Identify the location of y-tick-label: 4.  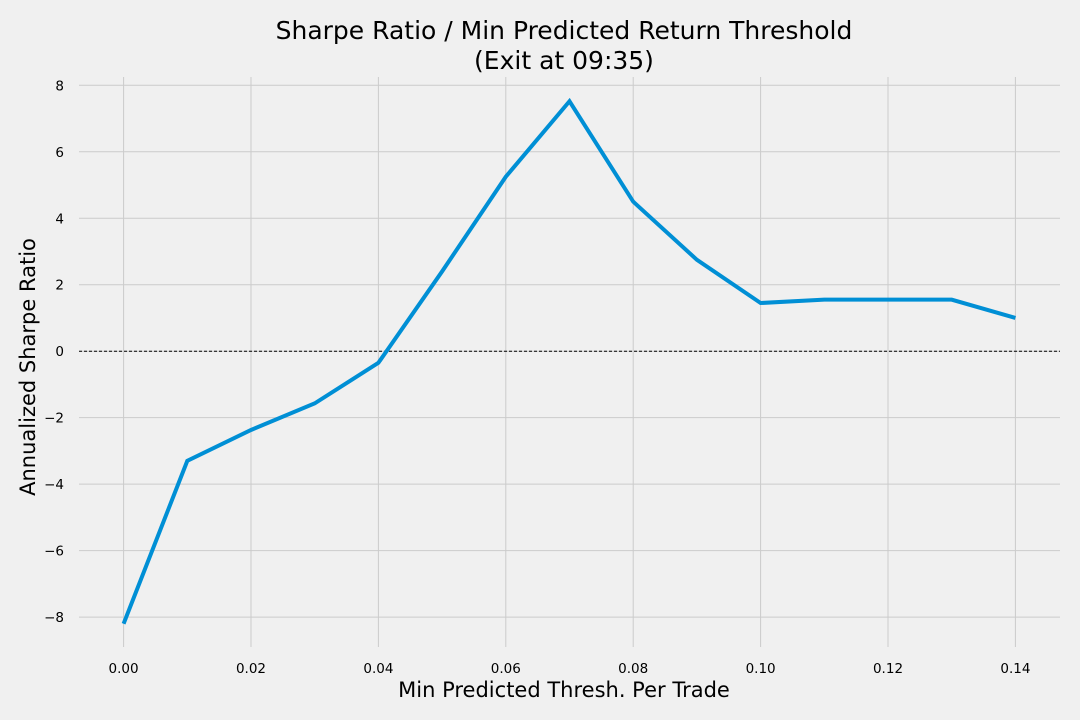
(59, 219).